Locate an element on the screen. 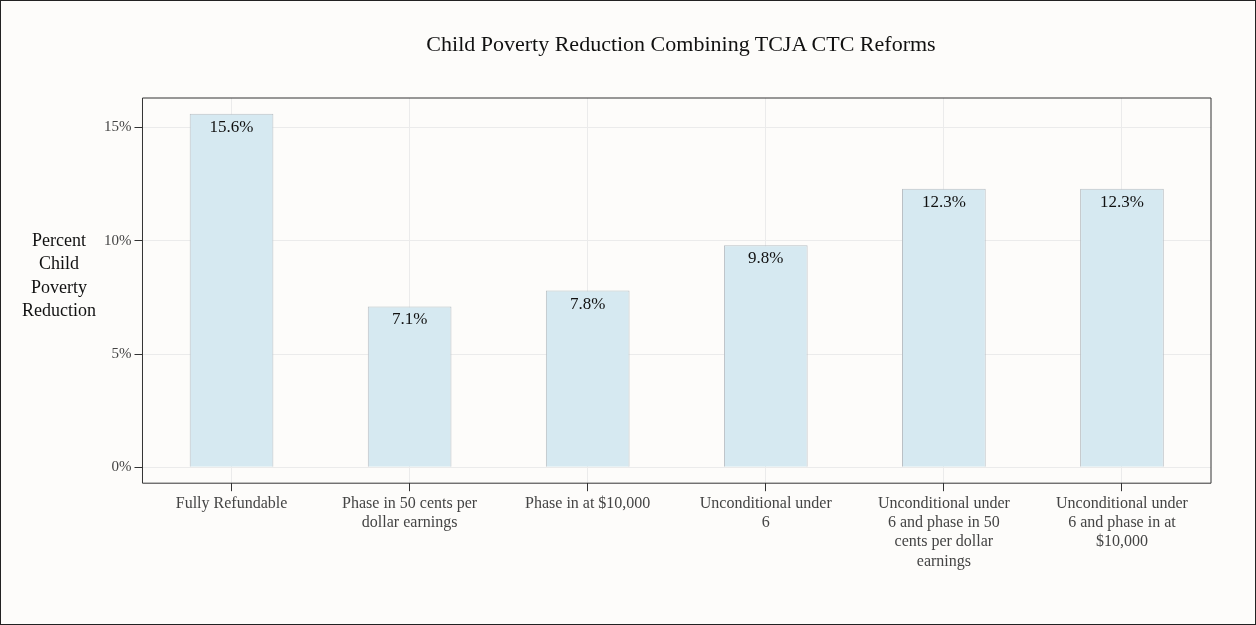 The height and width of the screenshot is (625, 1256). data-label: 9.8% is located at coordinates (766, 258).